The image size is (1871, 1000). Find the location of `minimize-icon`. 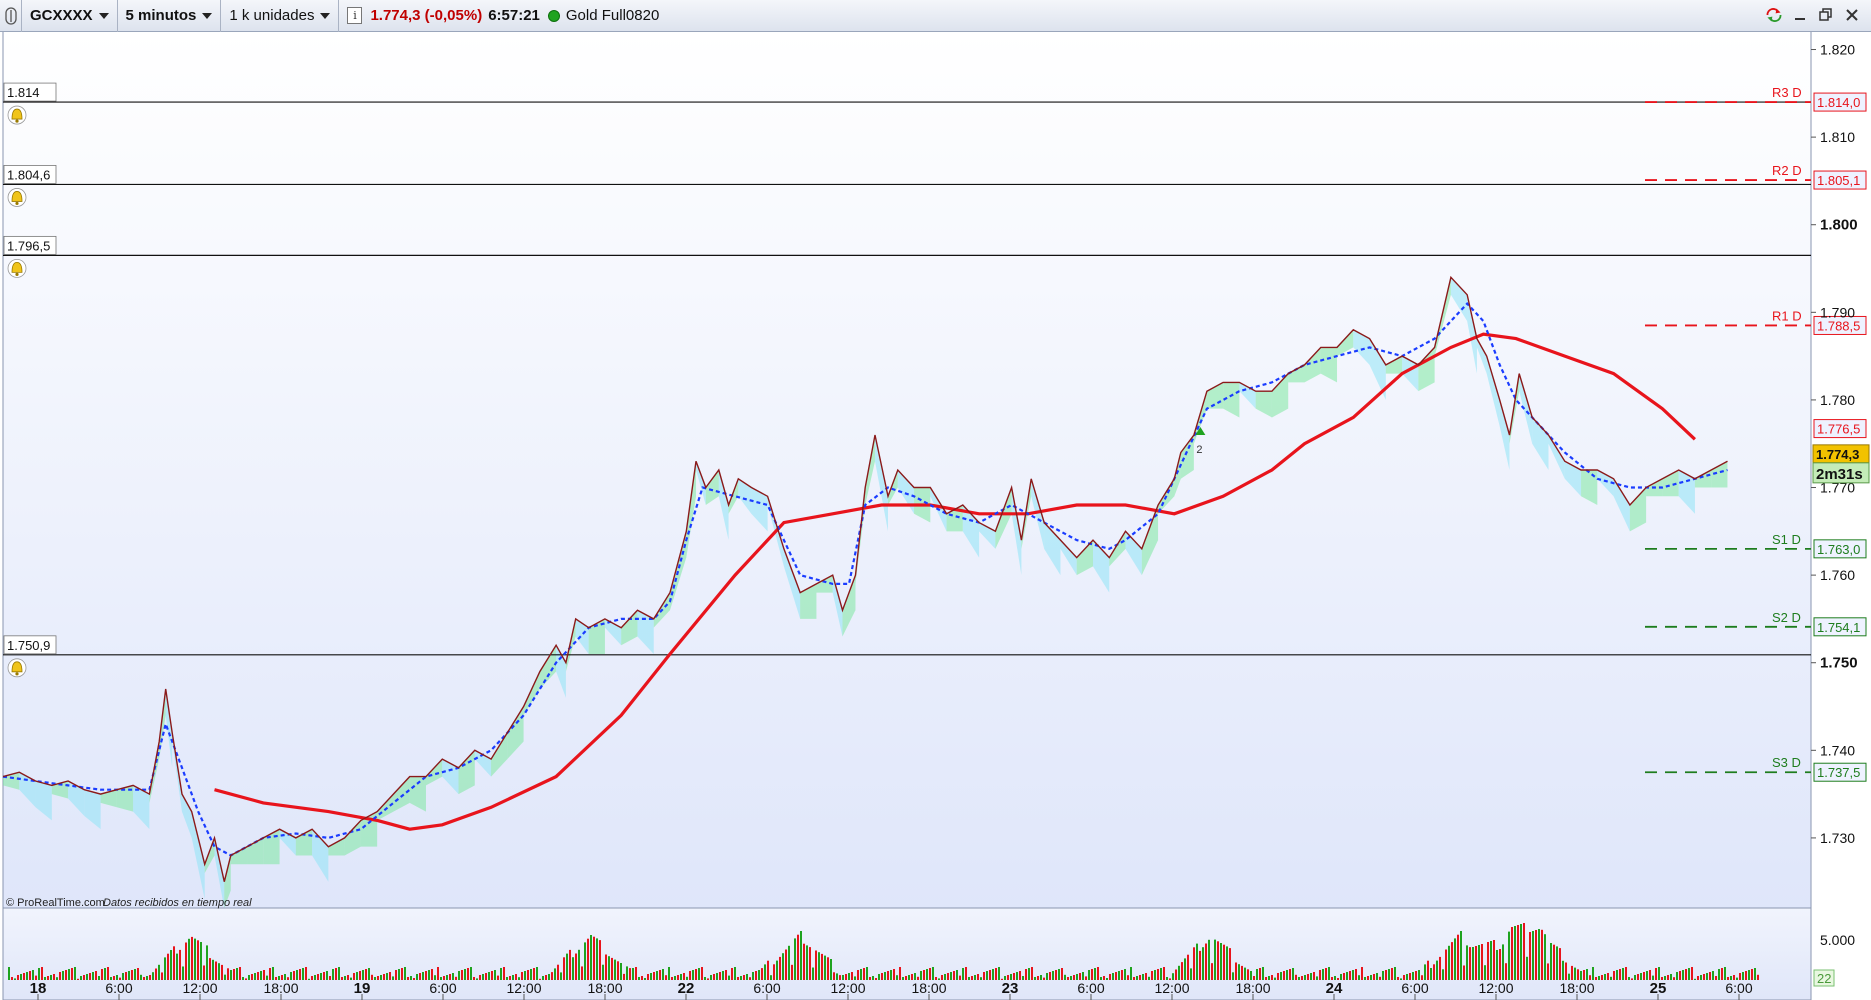

minimize-icon is located at coordinates (1800, 15).